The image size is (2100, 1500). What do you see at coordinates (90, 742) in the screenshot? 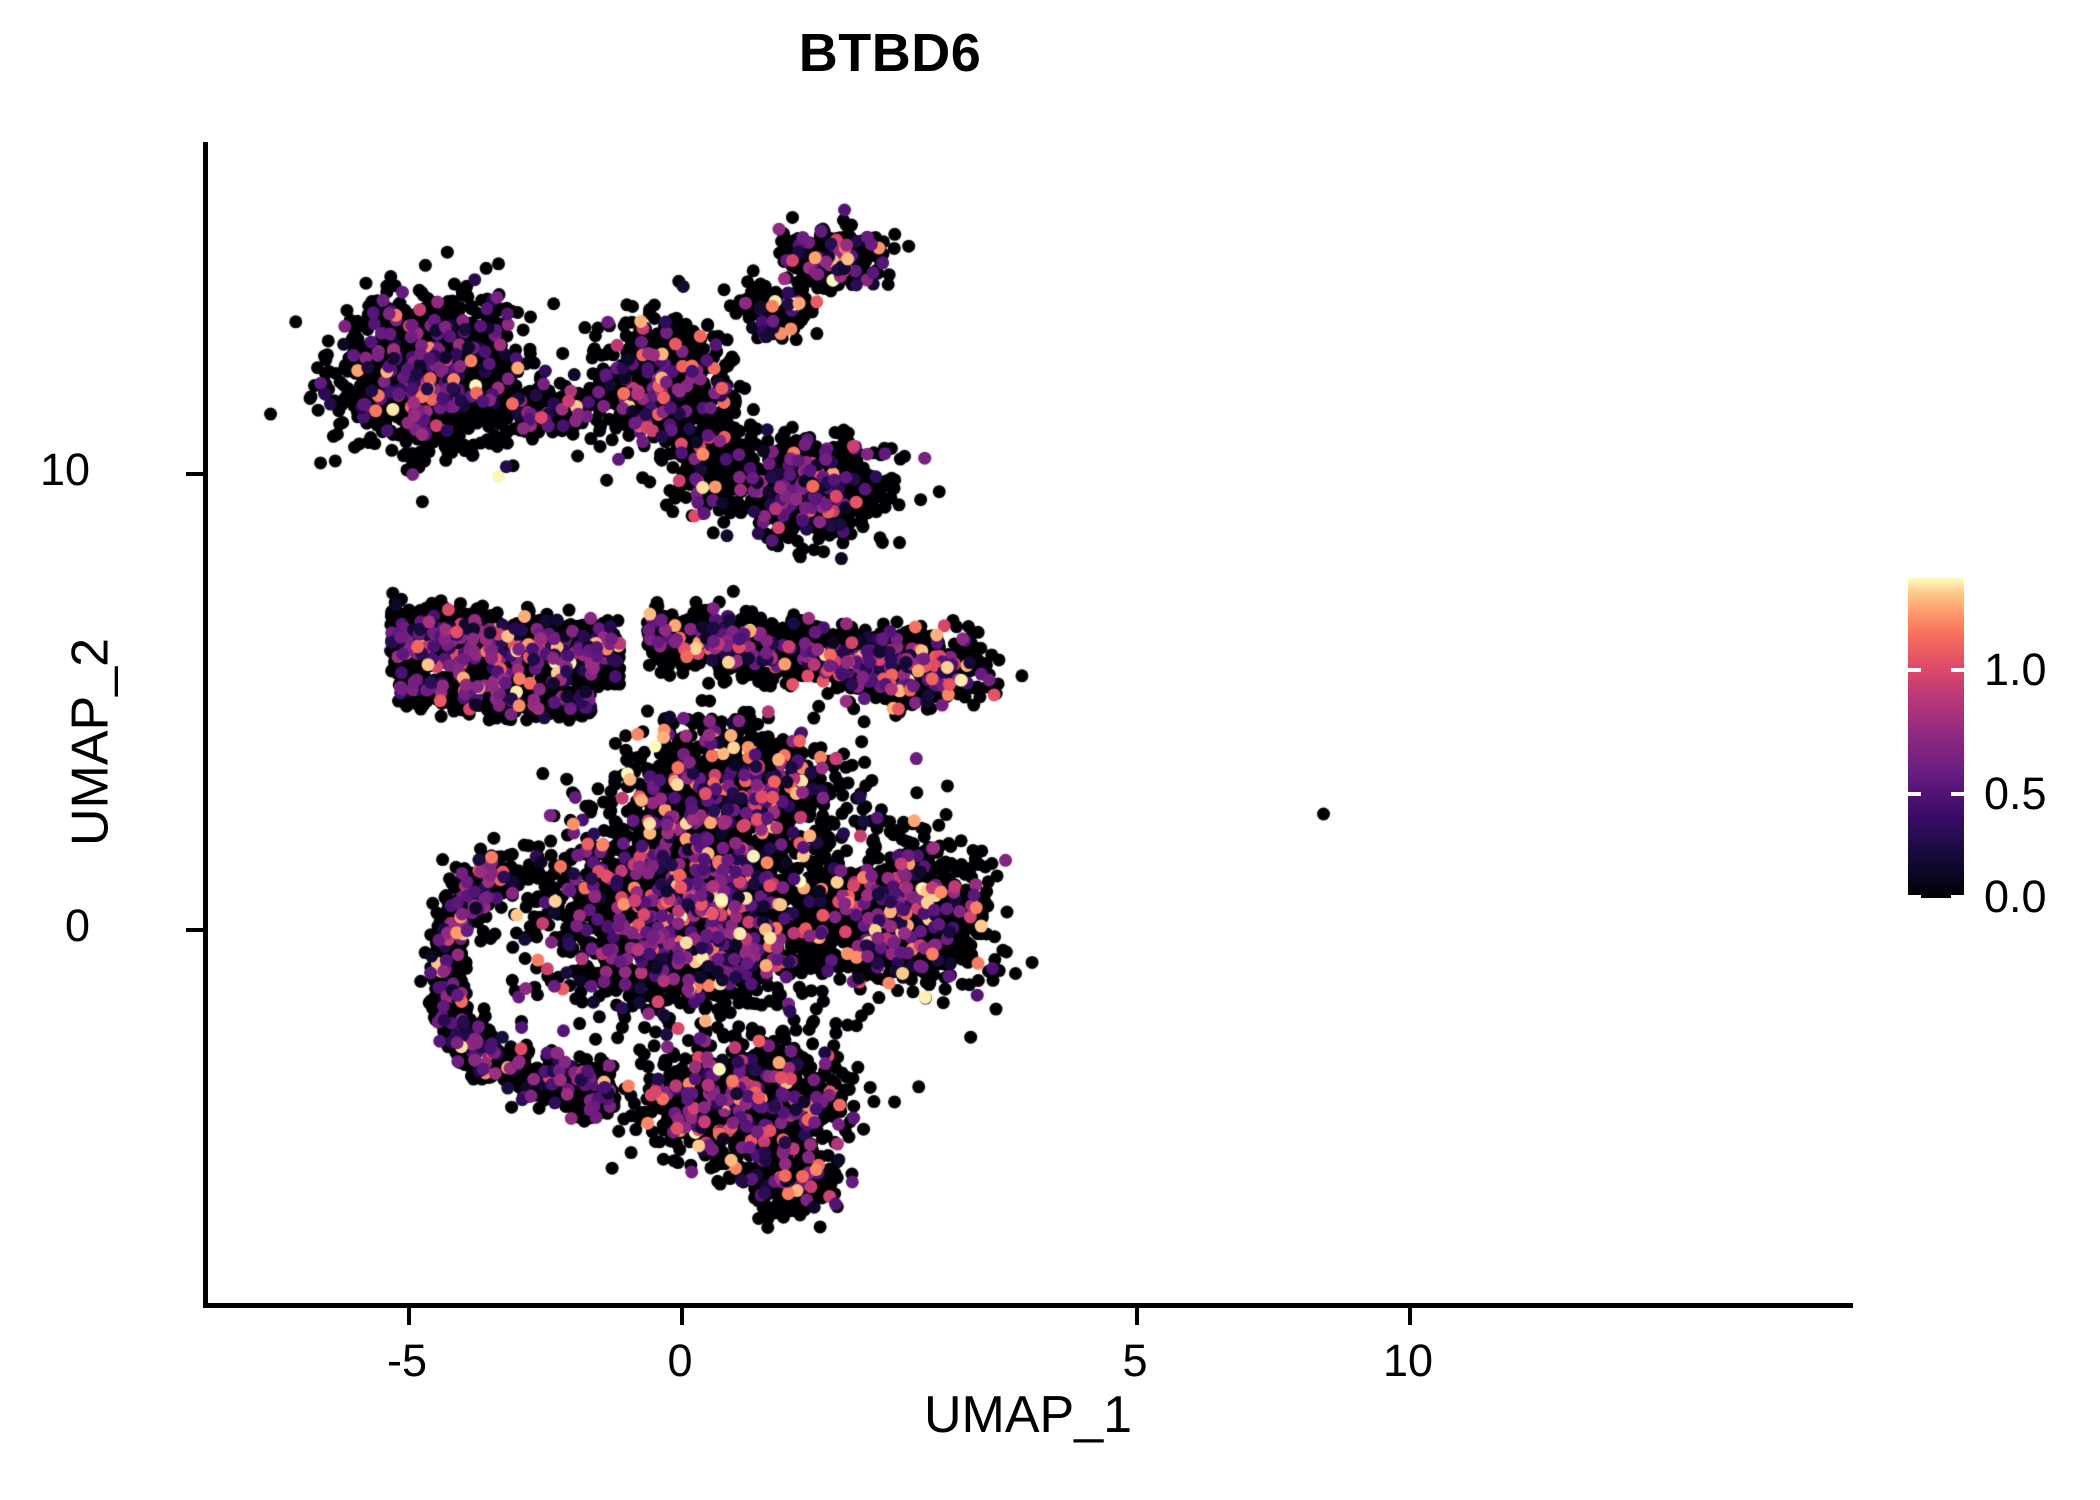
I see `y-axis-title: UMAP_2` at bounding box center [90, 742].